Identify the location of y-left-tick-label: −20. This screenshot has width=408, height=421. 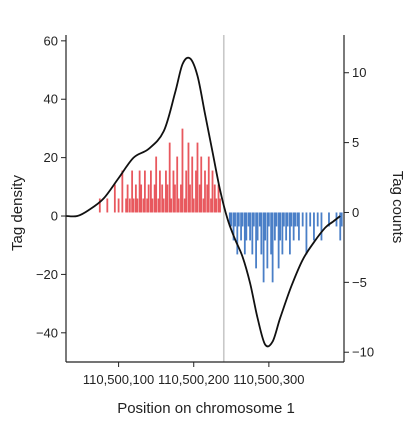
(47, 274).